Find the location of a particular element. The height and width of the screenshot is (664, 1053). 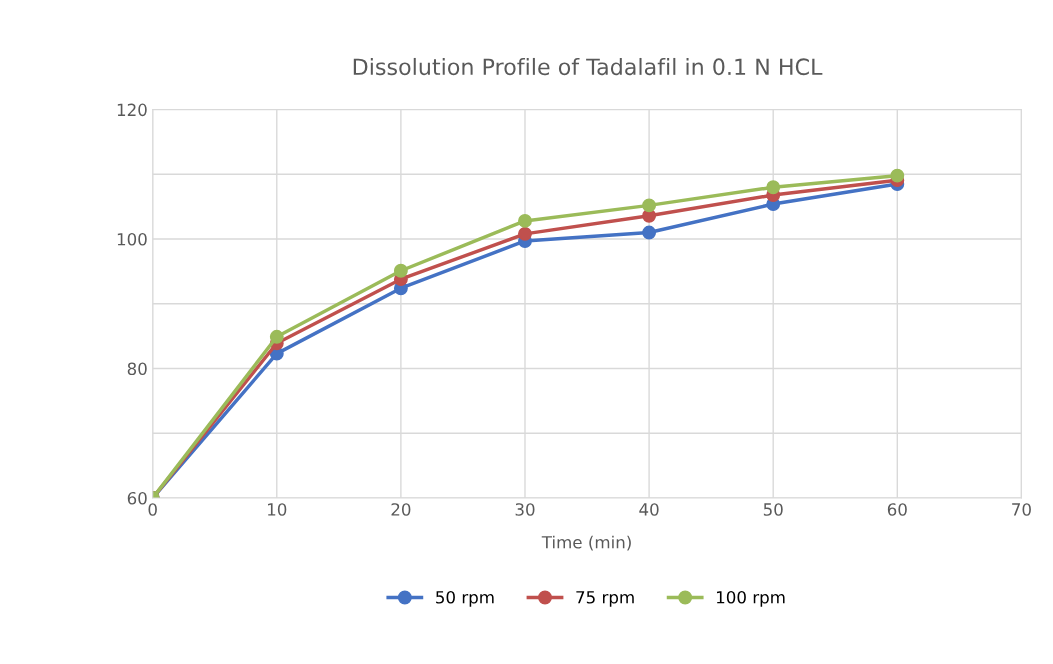

x-tick-label: 50 is located at coordinates (773, 509).